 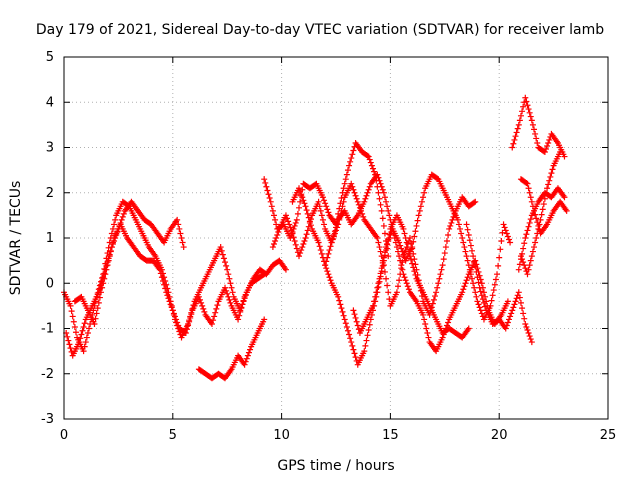 What do you see at coordinates (608, 435) in the screenshot?
I see `x-tick-label: 25` at bounding box center [608, 435].